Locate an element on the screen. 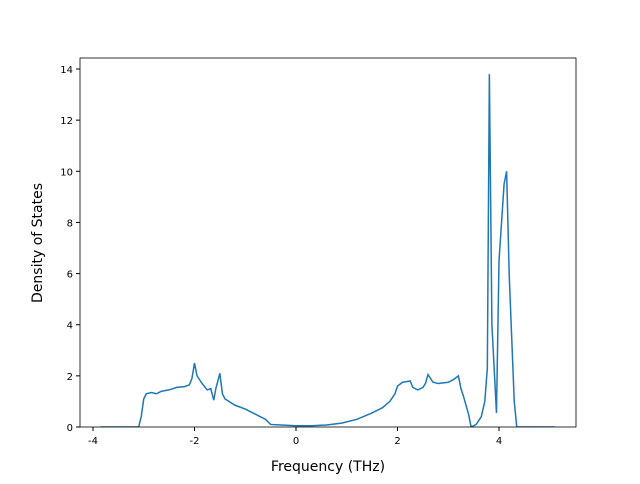  y-tick-label: 4 is located at coordinates (70, 326).